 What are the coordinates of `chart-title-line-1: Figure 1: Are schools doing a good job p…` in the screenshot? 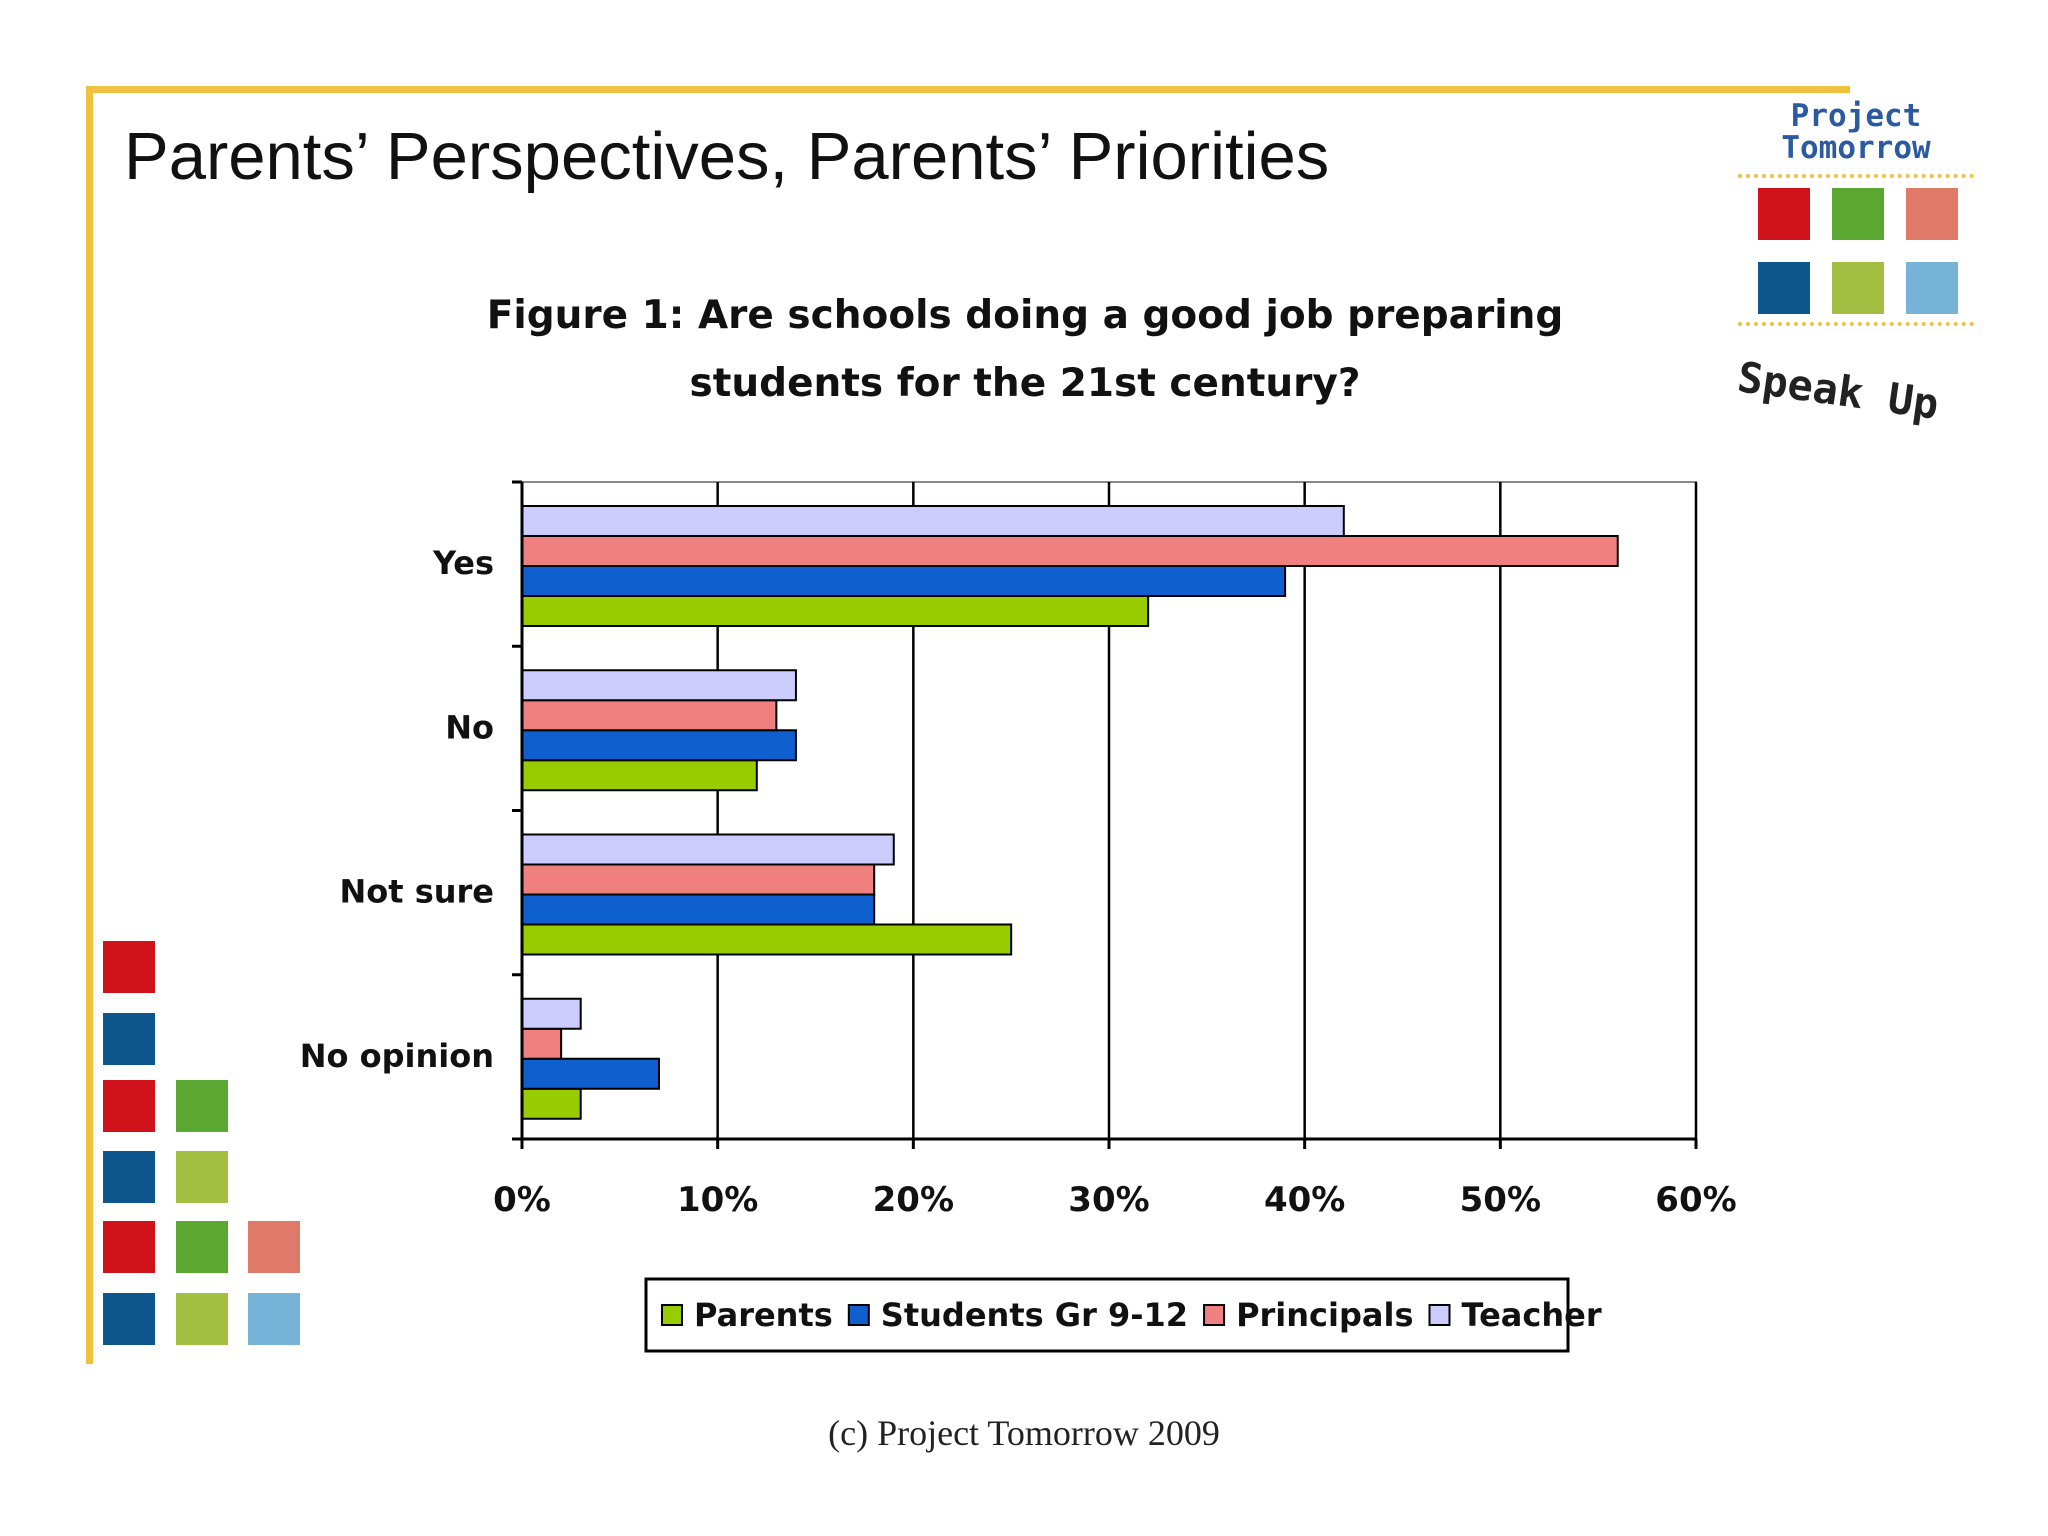 It's located at (1025, 315).